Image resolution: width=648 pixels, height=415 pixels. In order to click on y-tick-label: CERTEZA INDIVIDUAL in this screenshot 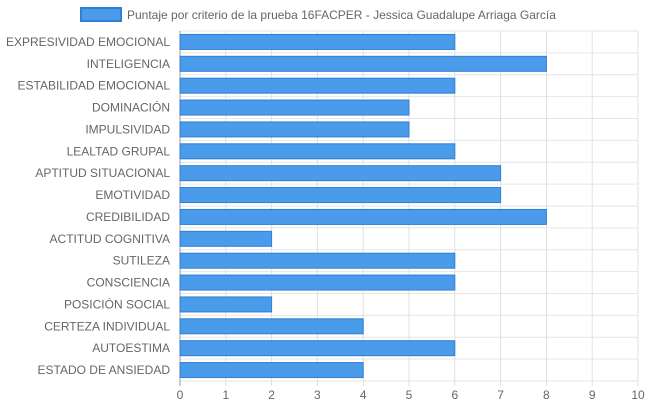, I will do `click(107, 326)`.